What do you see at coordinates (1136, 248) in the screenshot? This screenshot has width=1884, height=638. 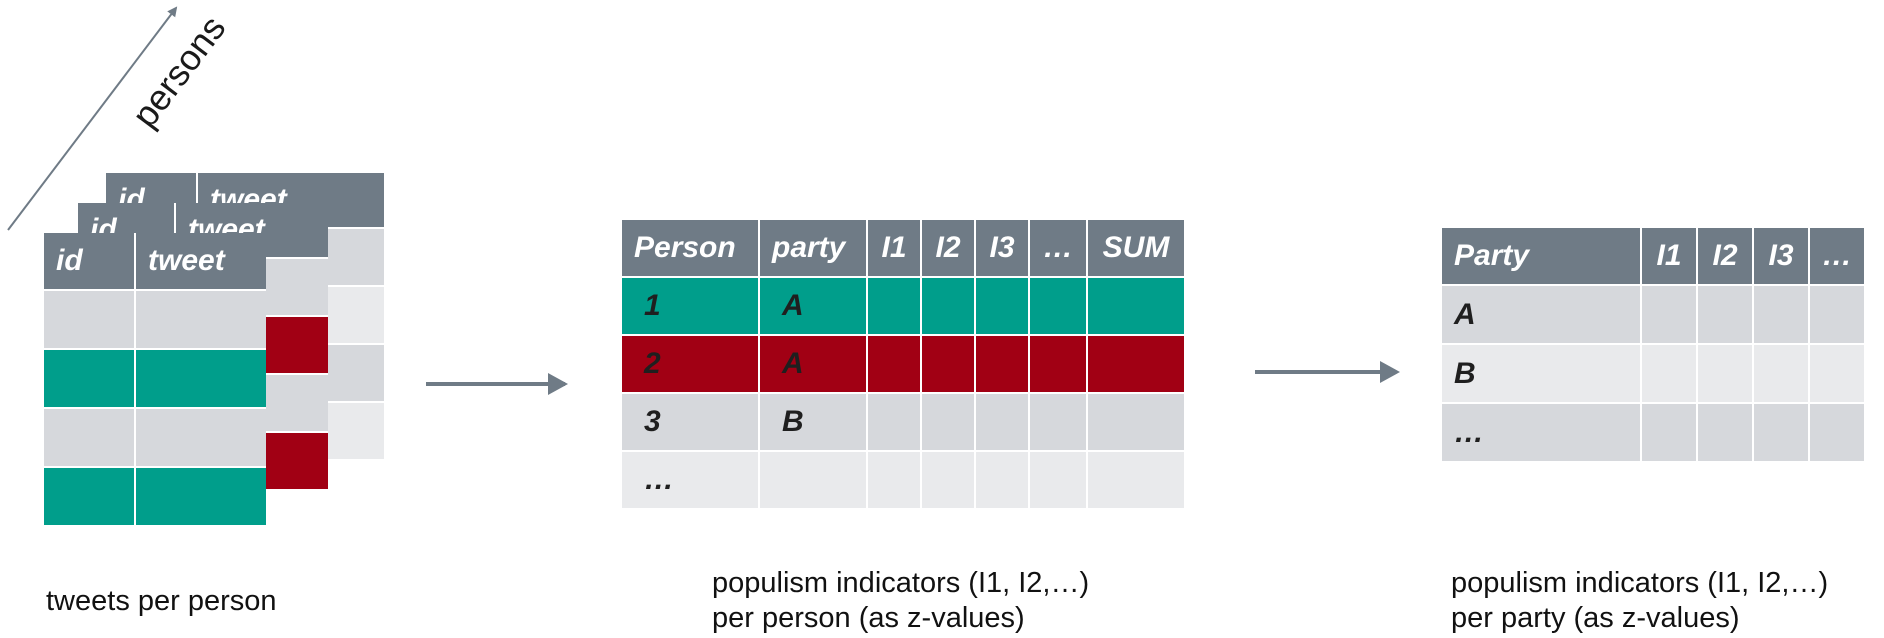 I see `column-header-sum: SUM` at bounding box center [1136, 248].